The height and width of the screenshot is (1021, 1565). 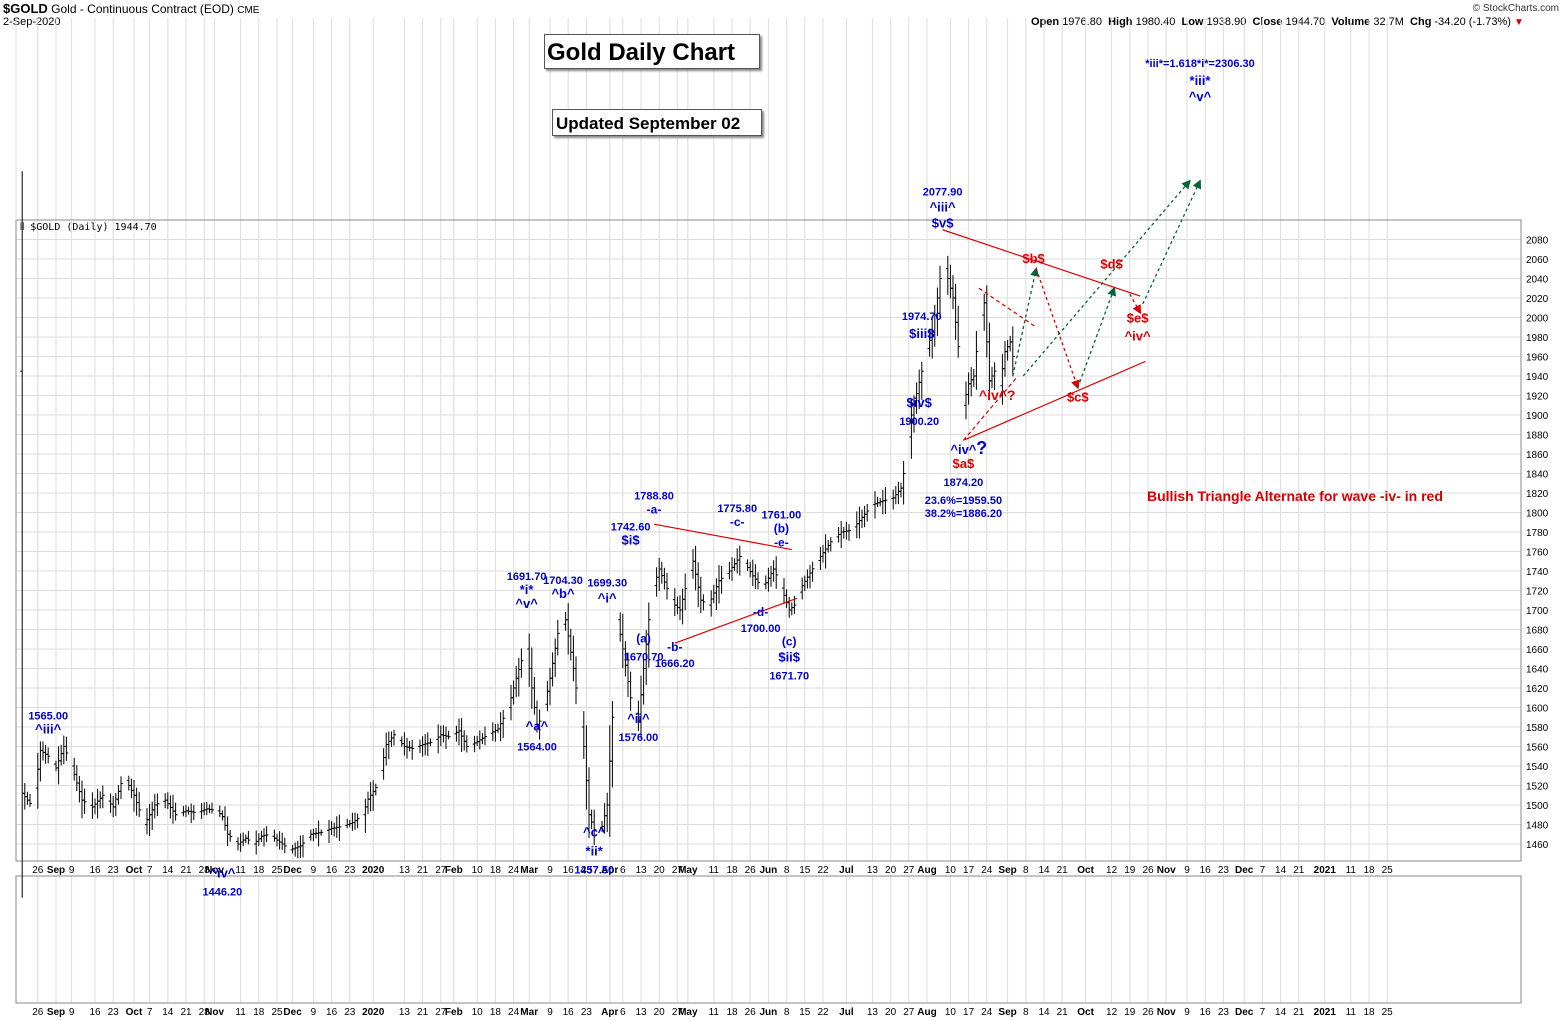 I want to click on y-tick-label: 2020, so click(x=1537, y=299).